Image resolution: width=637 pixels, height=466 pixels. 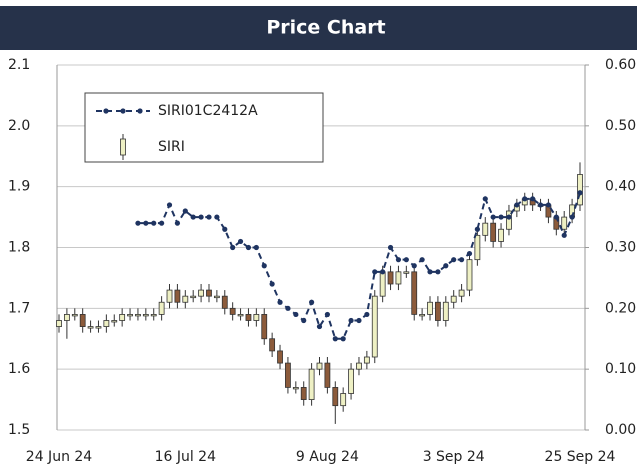 What do you see at coordinates (454, 457) in the screenshot?
I see `x-tick-label: 3 Sep 24` at bounding box center [454, 457].